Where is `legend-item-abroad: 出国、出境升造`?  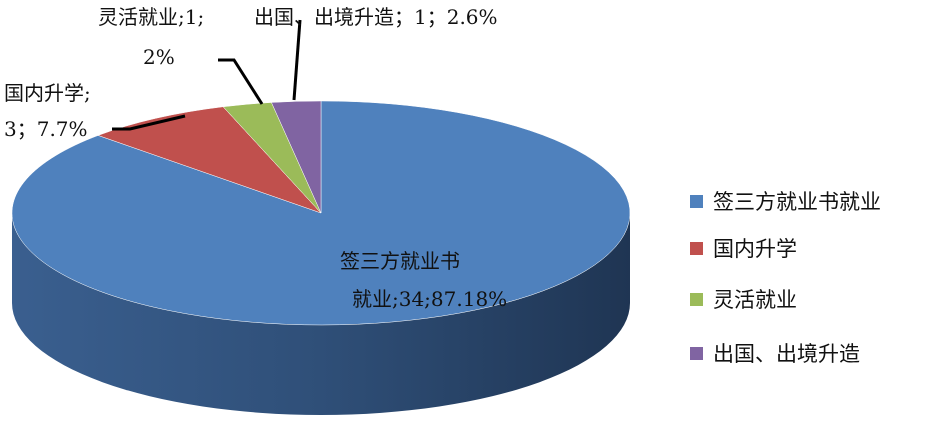 legend-item-abroad: 出国、出境升造 is located at coordinates (775, 353).